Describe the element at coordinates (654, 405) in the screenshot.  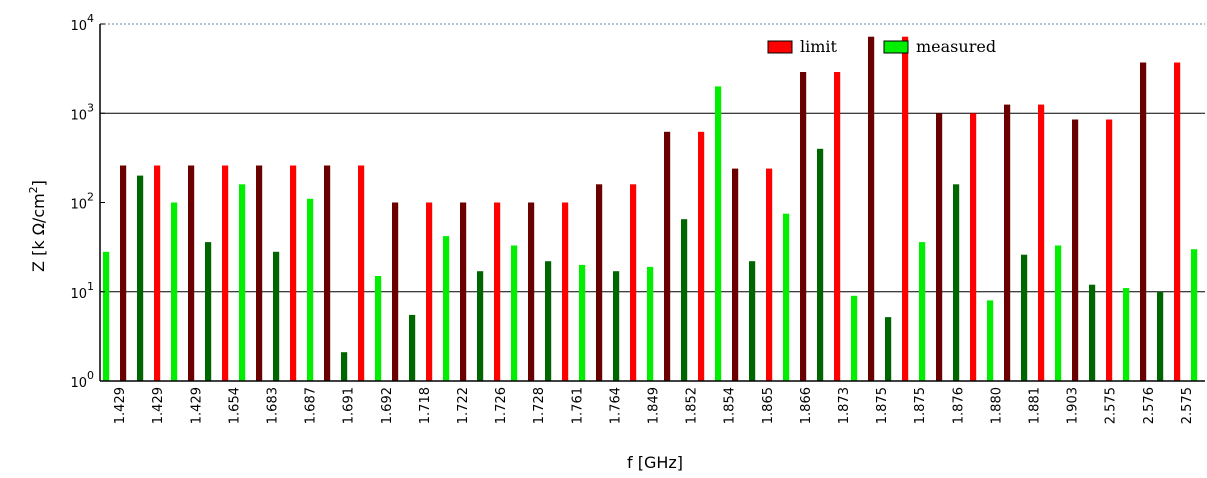
I see `x-tick-label: 1.849` at that location.